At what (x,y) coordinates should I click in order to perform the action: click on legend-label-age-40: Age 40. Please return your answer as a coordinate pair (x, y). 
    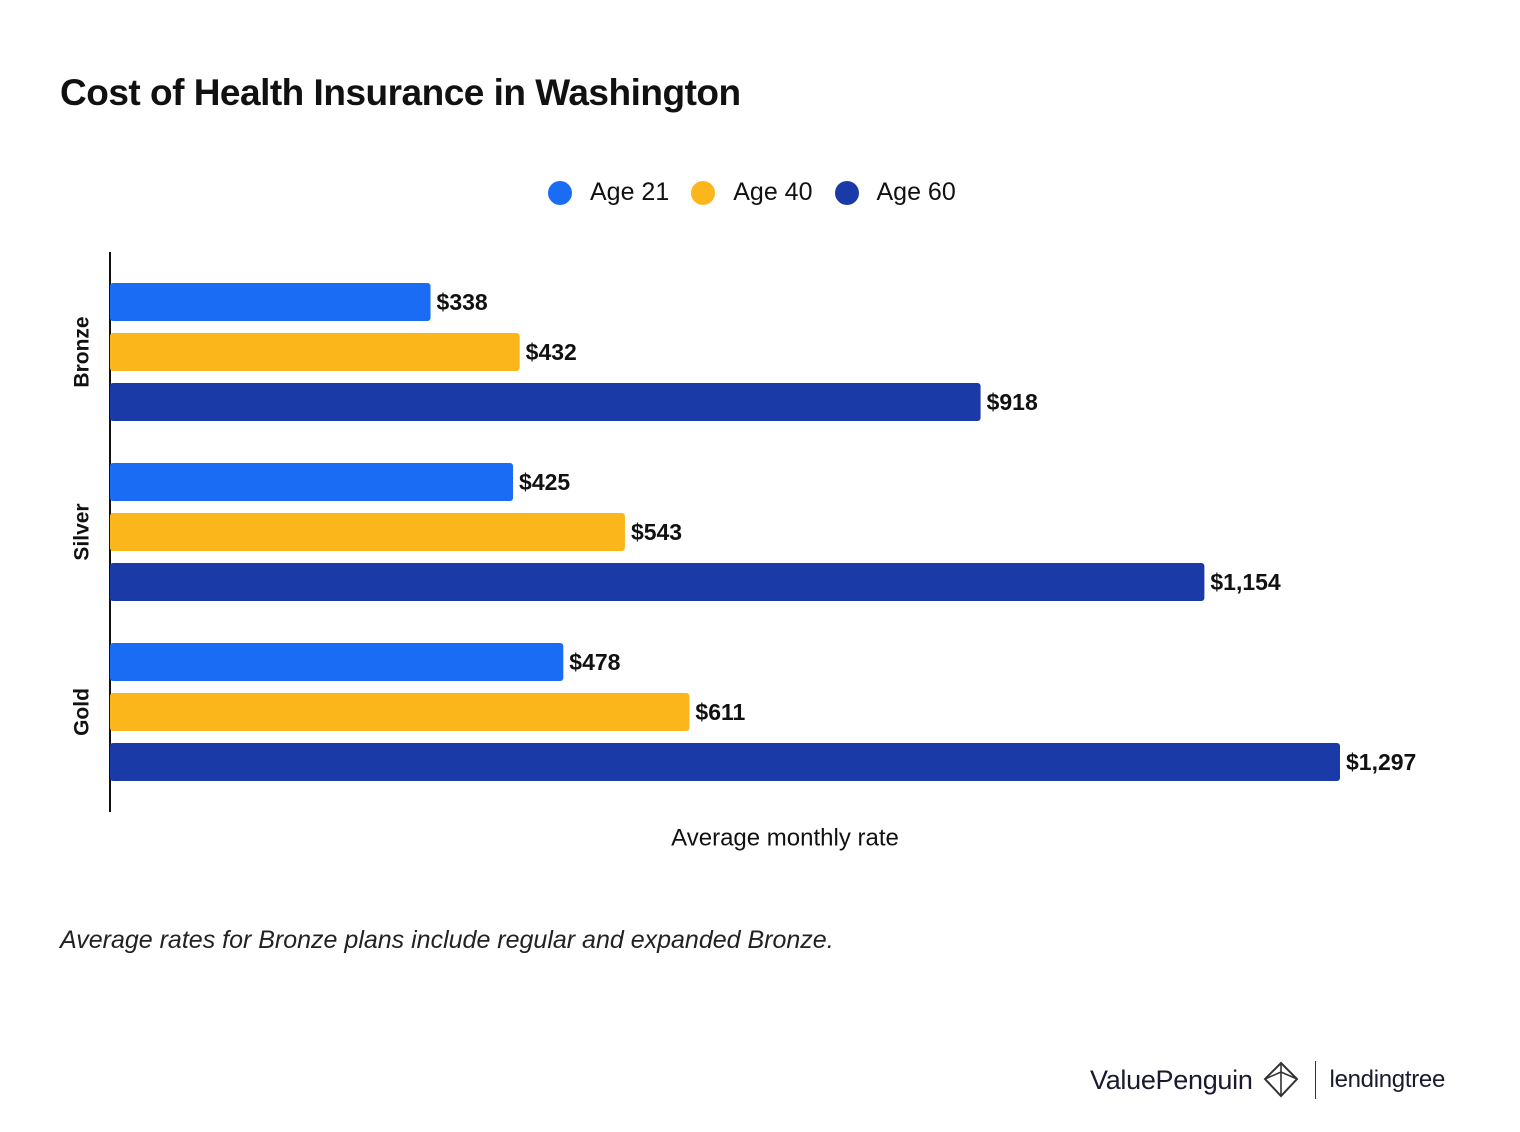
    Looking at the image, I should click on (773, 192).